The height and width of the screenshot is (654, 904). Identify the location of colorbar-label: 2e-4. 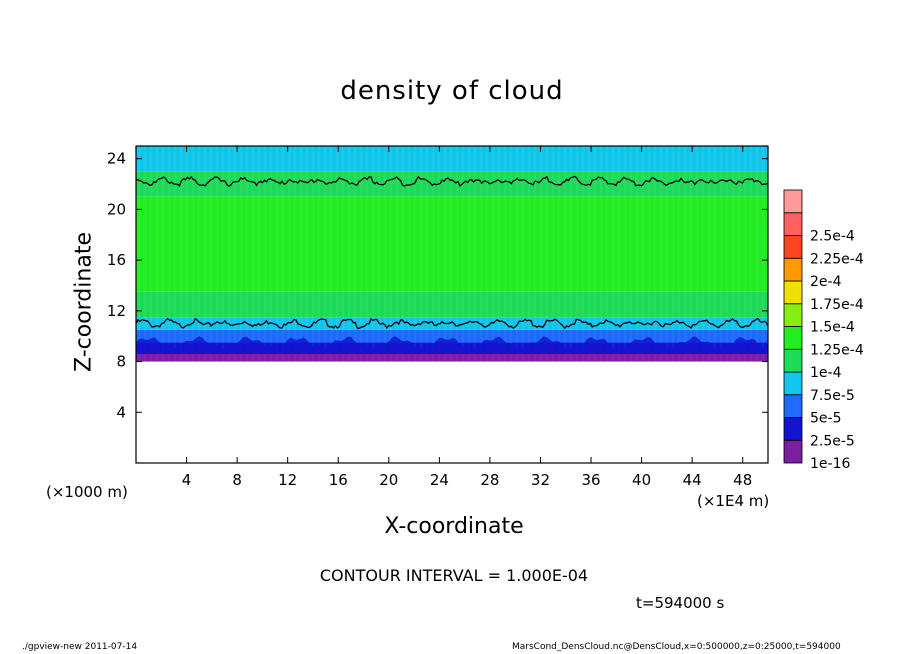
(826, 282).